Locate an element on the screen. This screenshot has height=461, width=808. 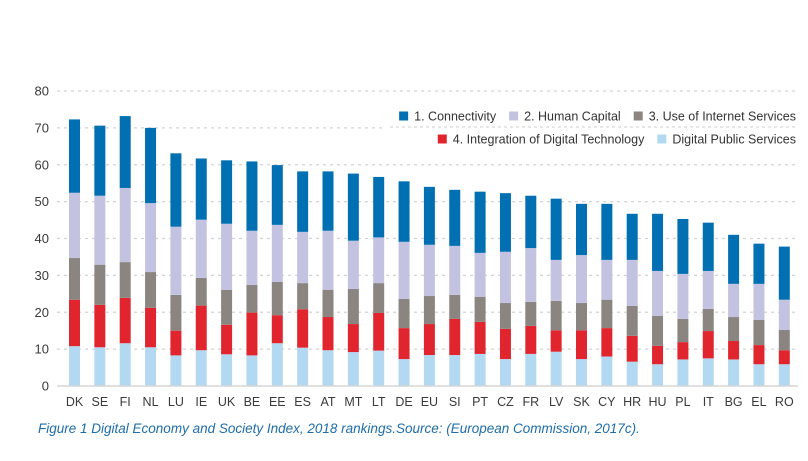
x-tick-label: CZ is located at coordinates (505, 402).